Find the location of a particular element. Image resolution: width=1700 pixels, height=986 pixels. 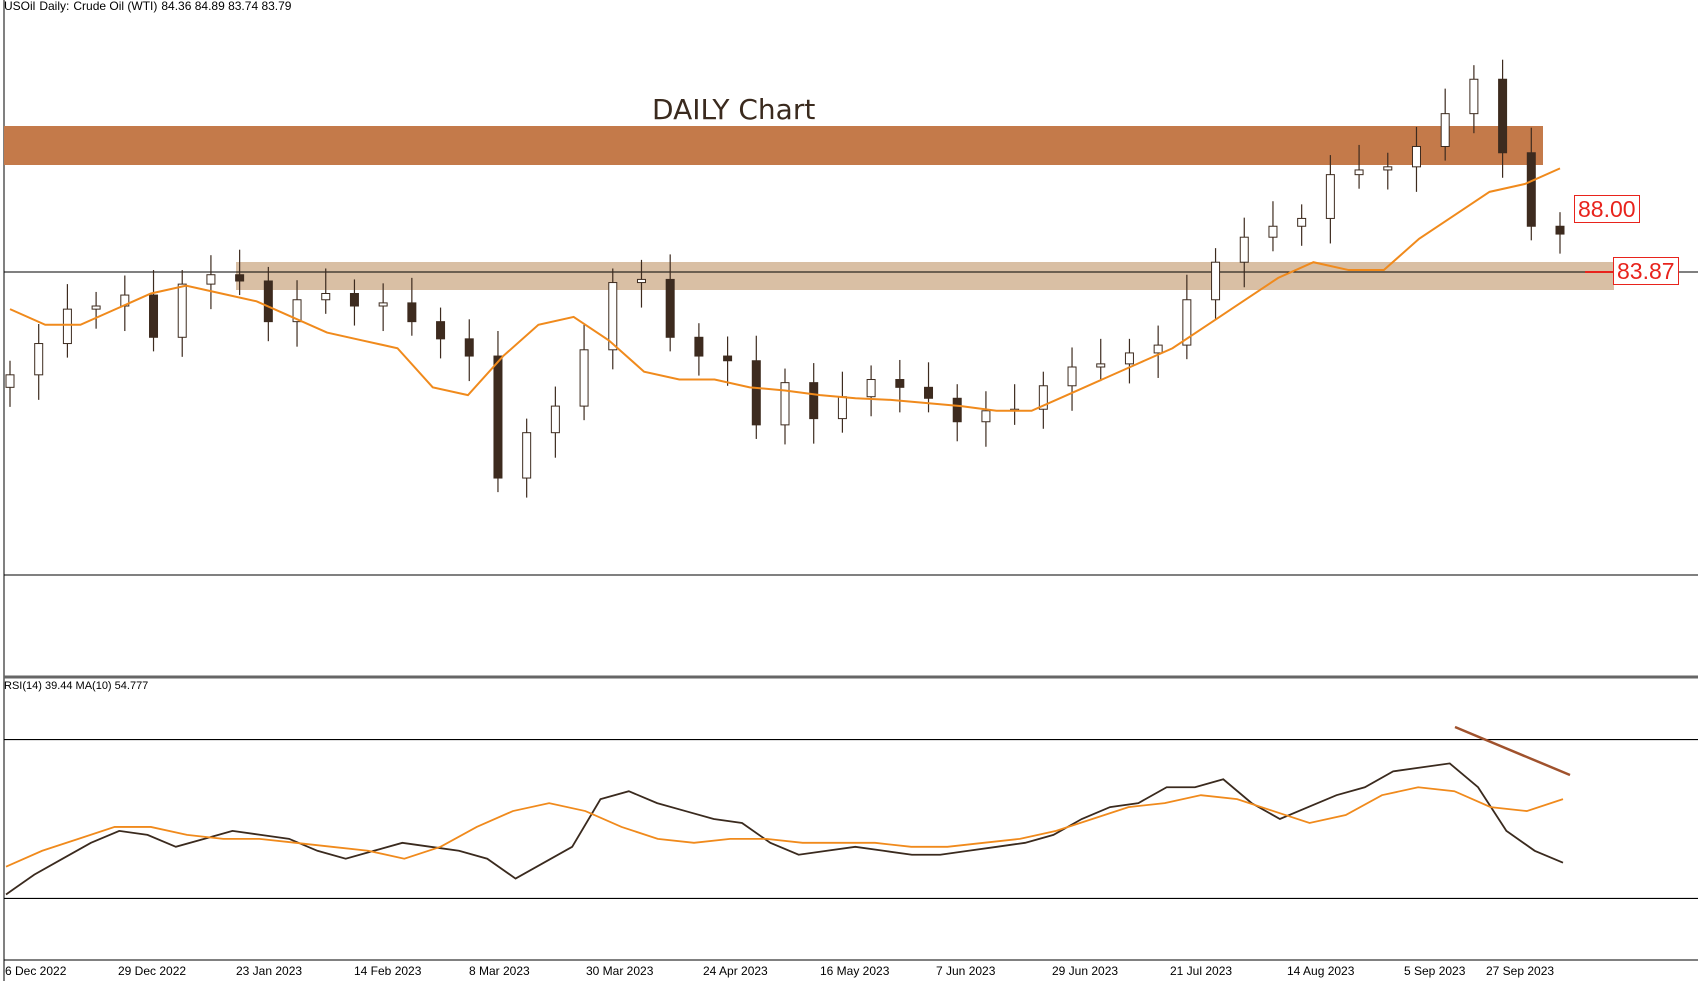

support-zone is located at coordinates (925, 276).